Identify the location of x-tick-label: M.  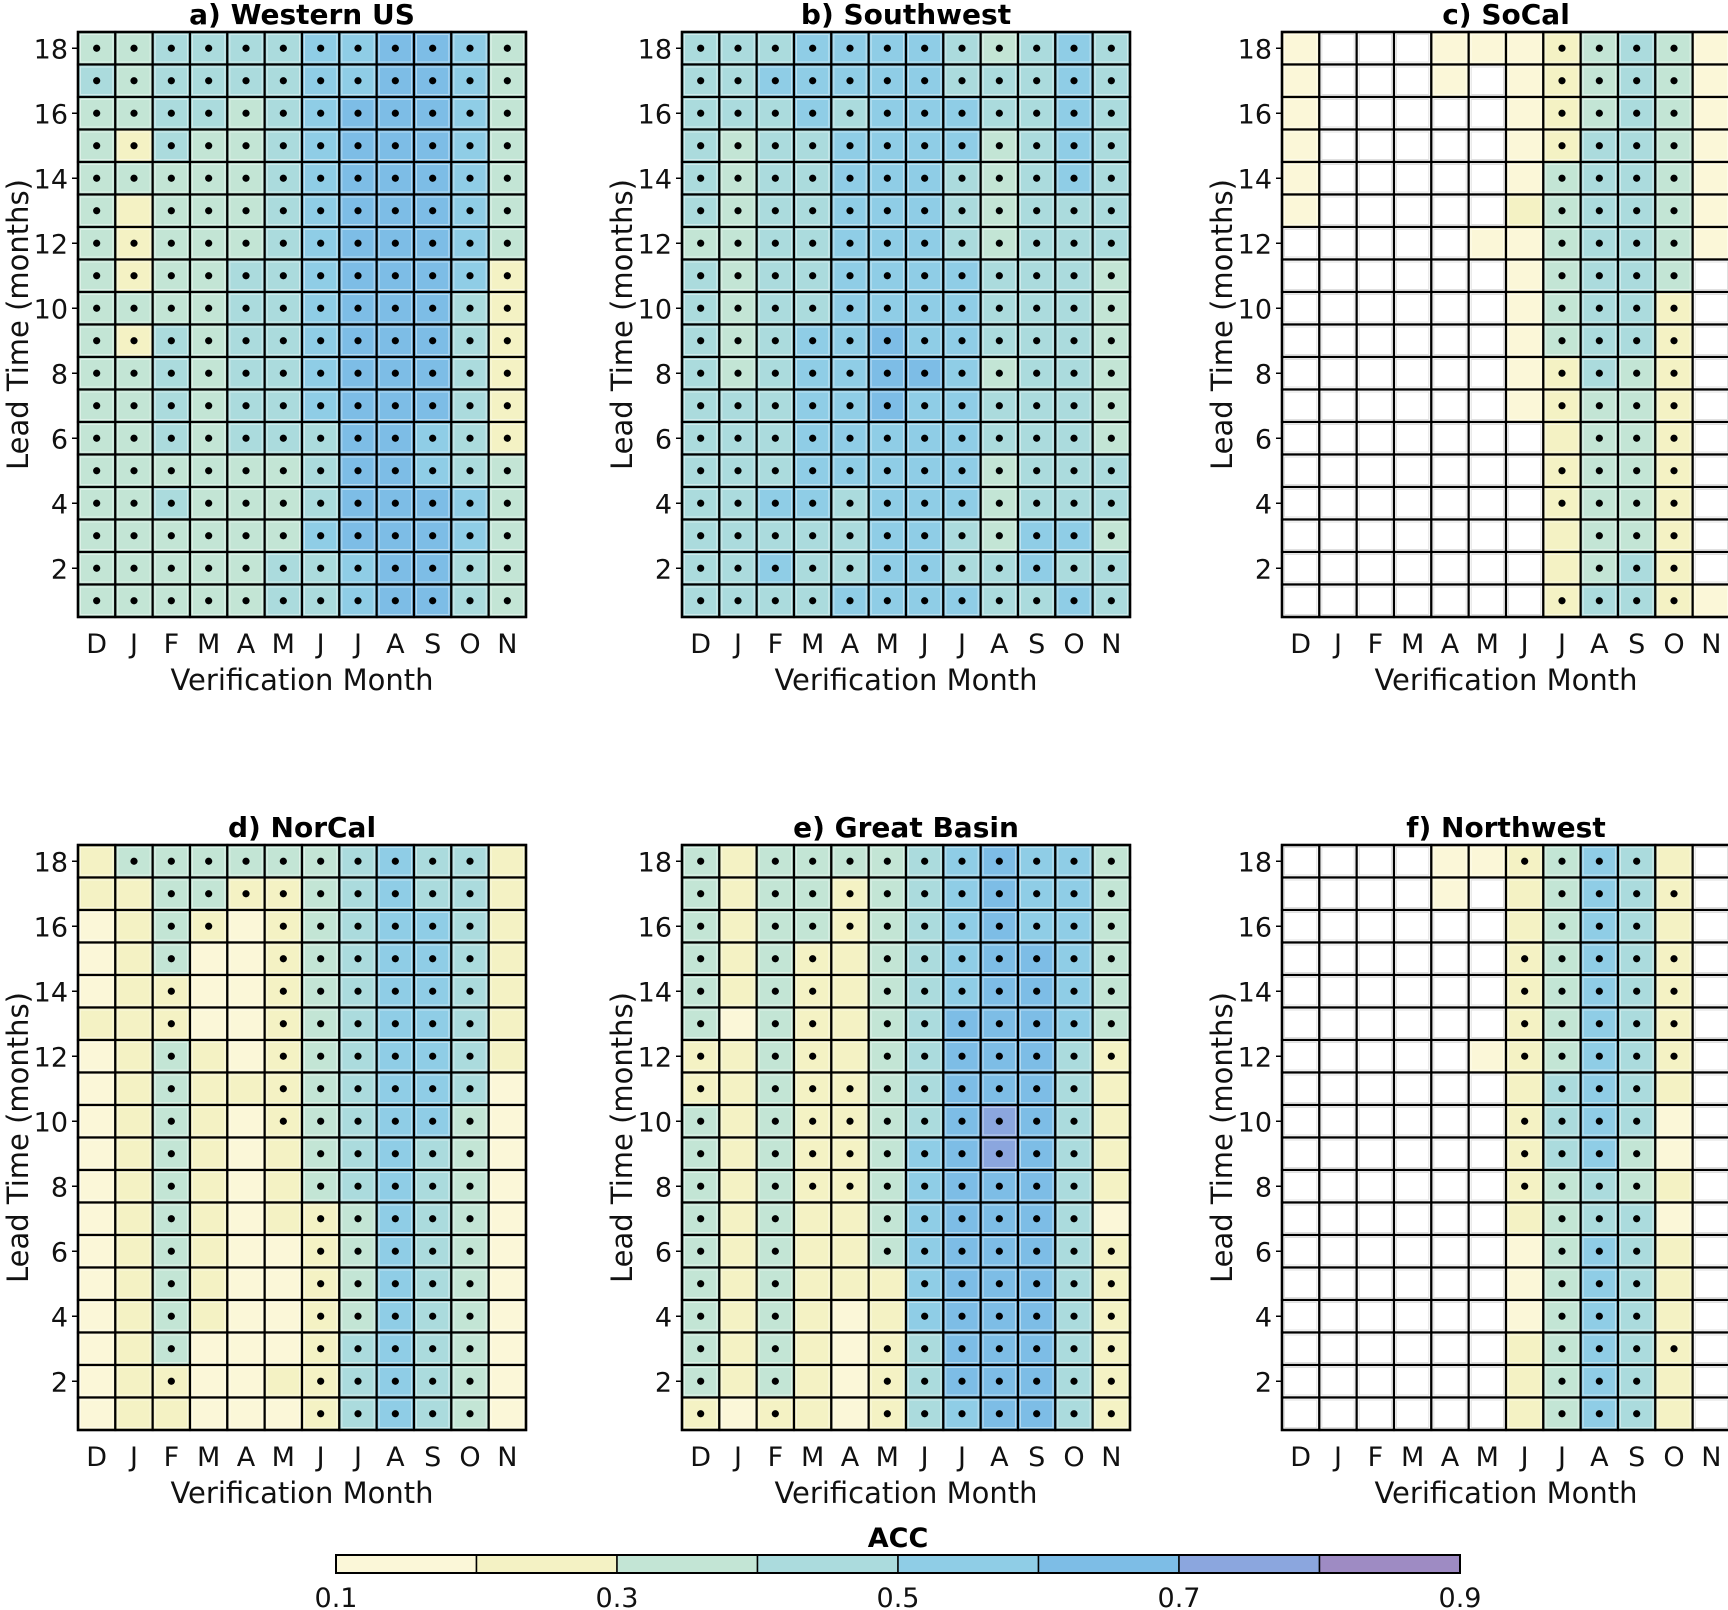
(208, 1457).